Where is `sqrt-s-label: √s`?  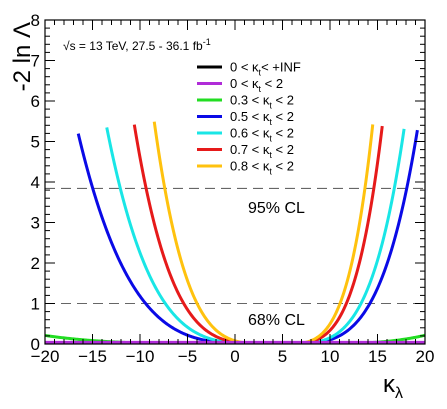 sqrt-s-label: √s is located at coordinates (69, 46).